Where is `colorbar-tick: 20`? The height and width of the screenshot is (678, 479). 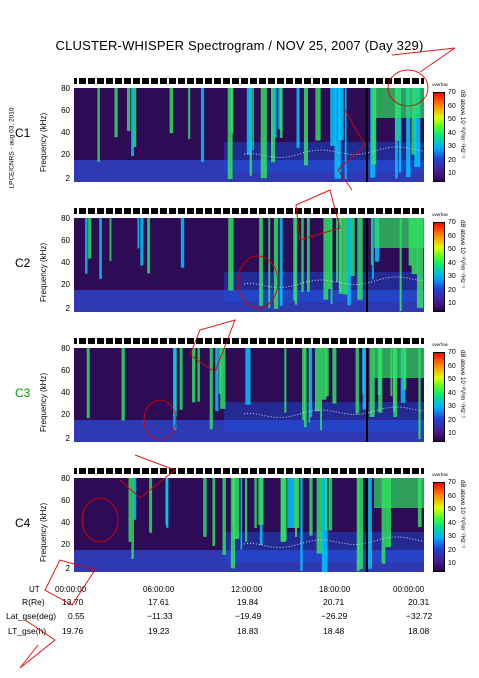
colorbar-tick: 20 is located at coordinates (452, 550).